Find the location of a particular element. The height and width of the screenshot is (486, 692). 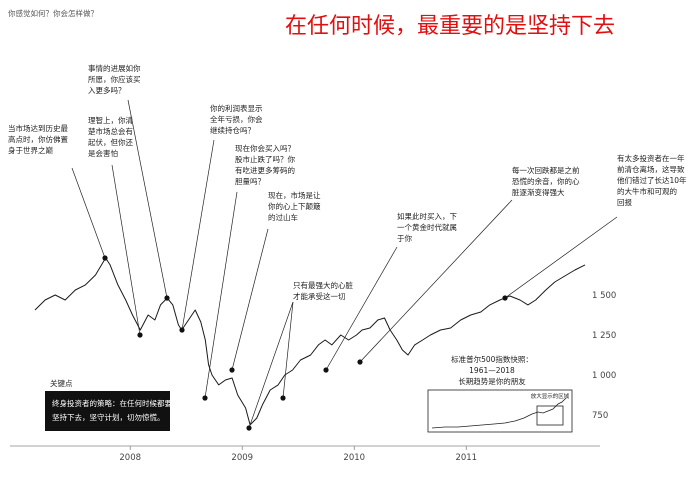

annotation-text: 恐慌的余音，你的心 is located at coordinates (546, 181).